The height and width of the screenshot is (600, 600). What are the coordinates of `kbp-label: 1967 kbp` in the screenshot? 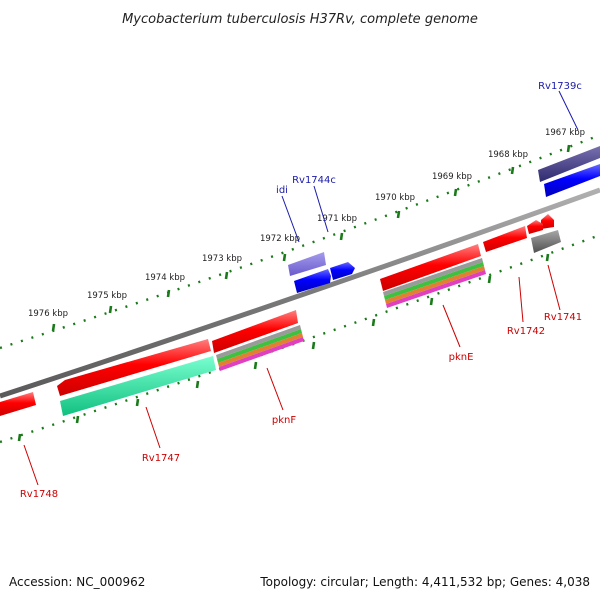 It's located at (565, 133).